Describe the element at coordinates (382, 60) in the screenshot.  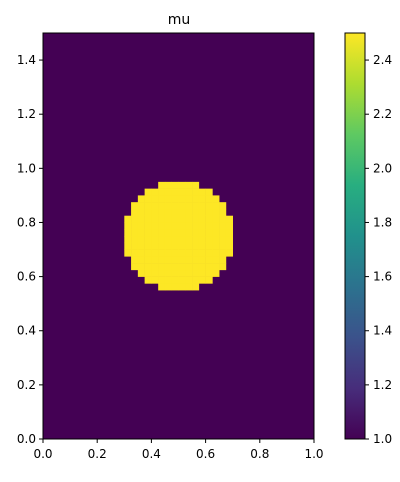
I see `colorbar-tick-label: 2.4` at that location.